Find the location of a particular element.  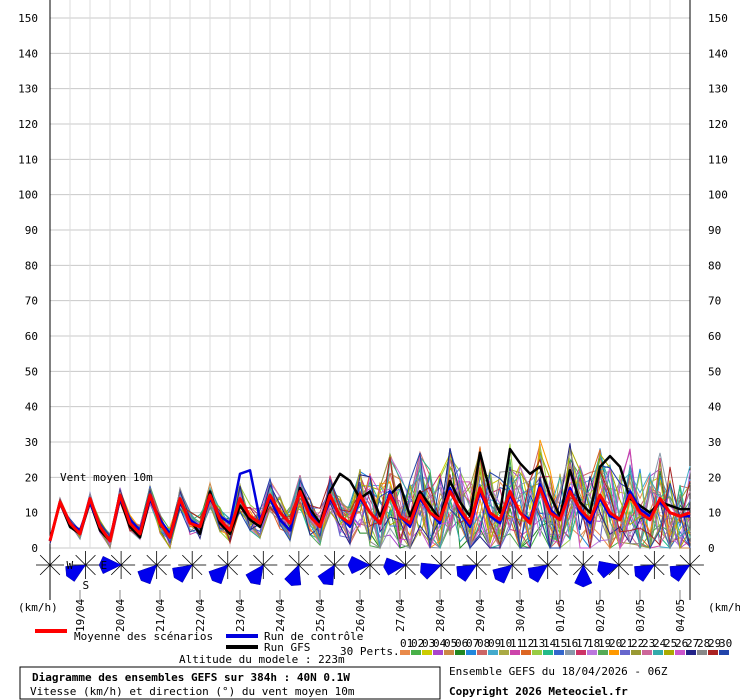

perturbation-number: 03 is located at coordinates (428, 643).